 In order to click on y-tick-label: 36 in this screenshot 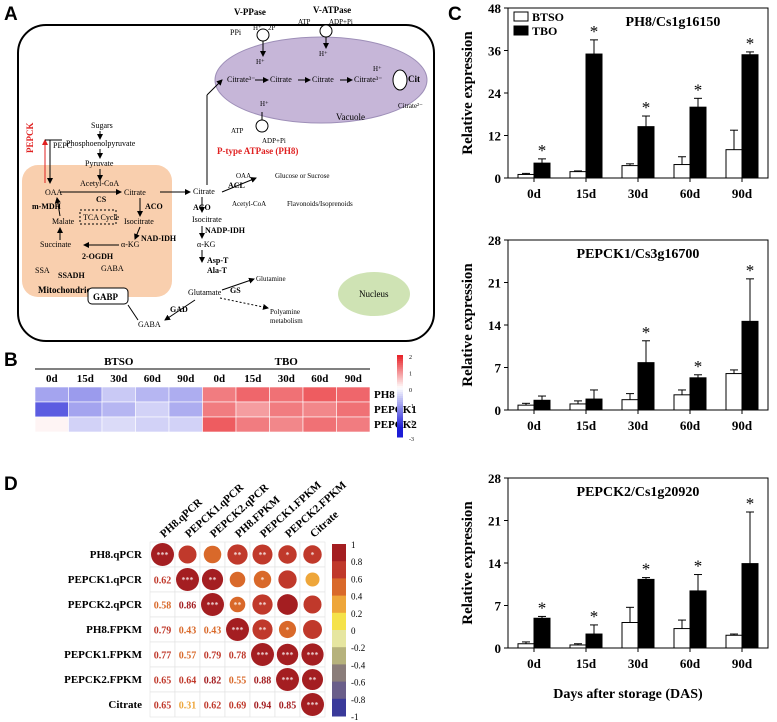, I will do `click(495, 51)`.